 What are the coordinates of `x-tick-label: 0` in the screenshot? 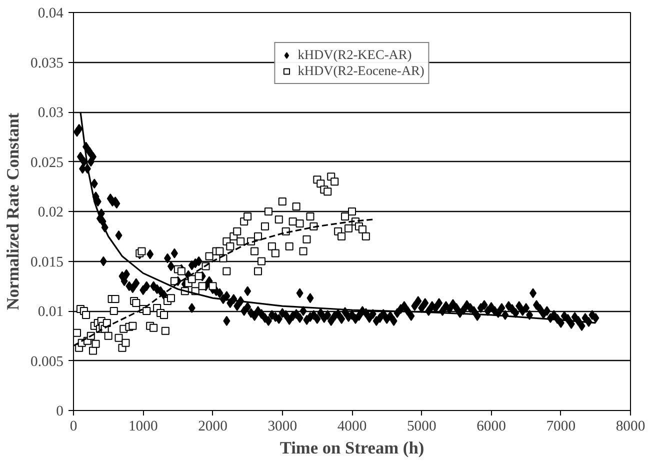 It's located at (74, 426).